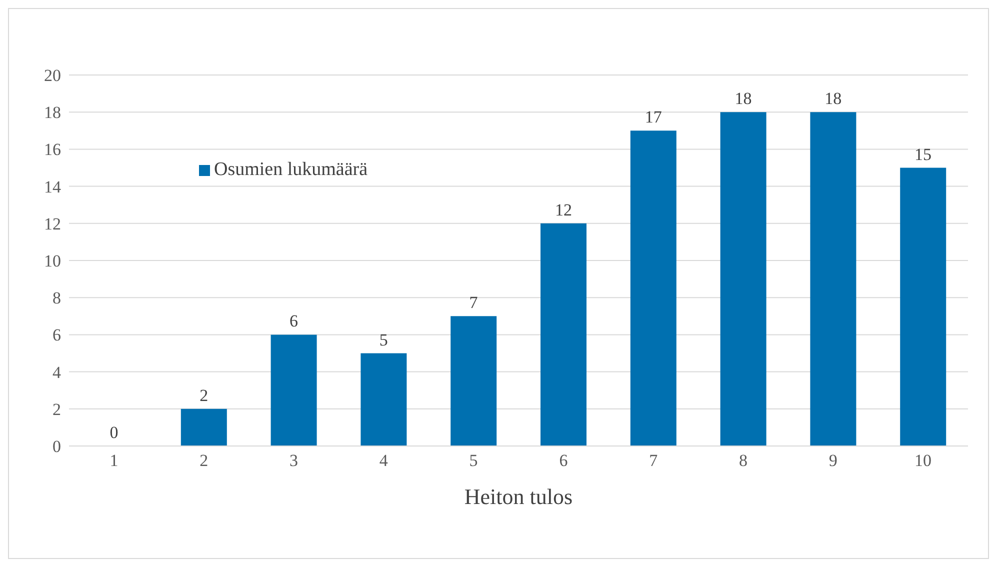 The image size is (995, 565). Describe the element at coordinates (518, 496) in the screenshot. I see `x-axis-title: Heiton tulos` at that location.